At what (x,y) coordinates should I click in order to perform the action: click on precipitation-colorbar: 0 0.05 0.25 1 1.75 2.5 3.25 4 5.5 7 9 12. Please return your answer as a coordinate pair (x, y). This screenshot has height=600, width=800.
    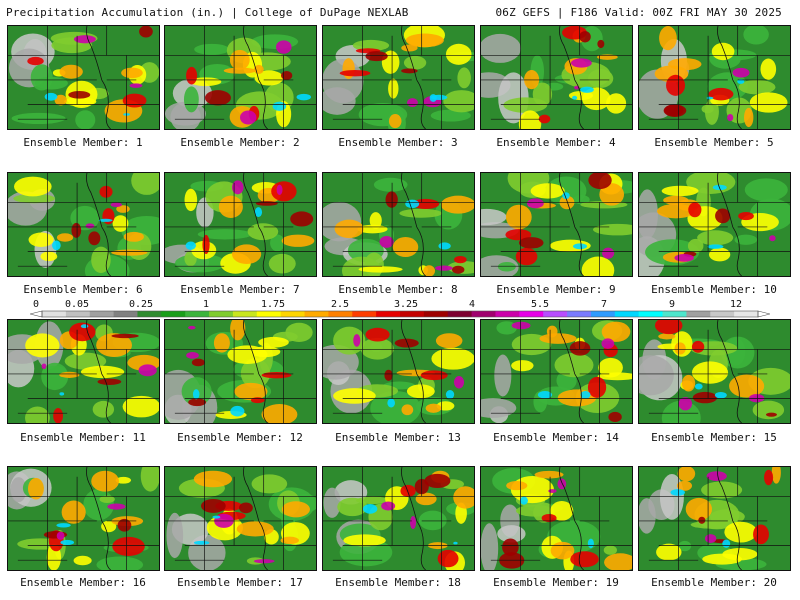
    Looking at the image, I should click on (400, 309).